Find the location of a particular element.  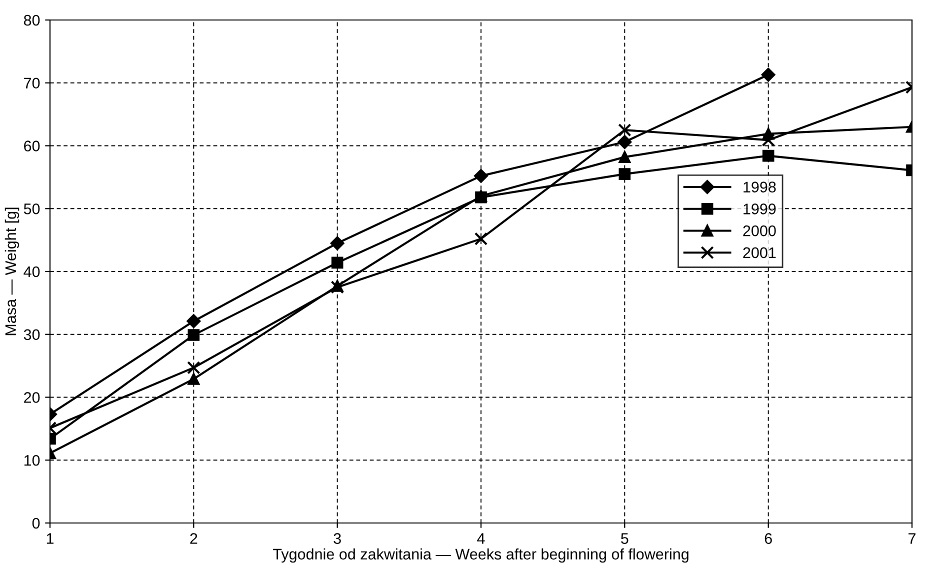

x-tick-label: 7 is located at coordinates (912, 538).